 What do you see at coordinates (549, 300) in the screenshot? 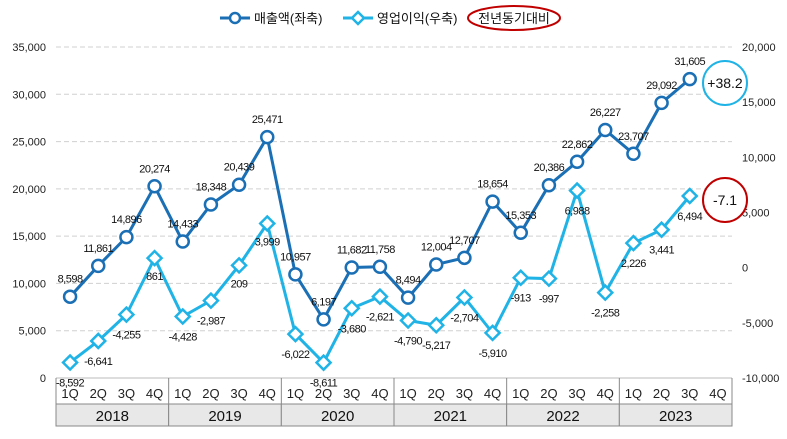
I see `data-label: -997` at bounding box center [549, 300].